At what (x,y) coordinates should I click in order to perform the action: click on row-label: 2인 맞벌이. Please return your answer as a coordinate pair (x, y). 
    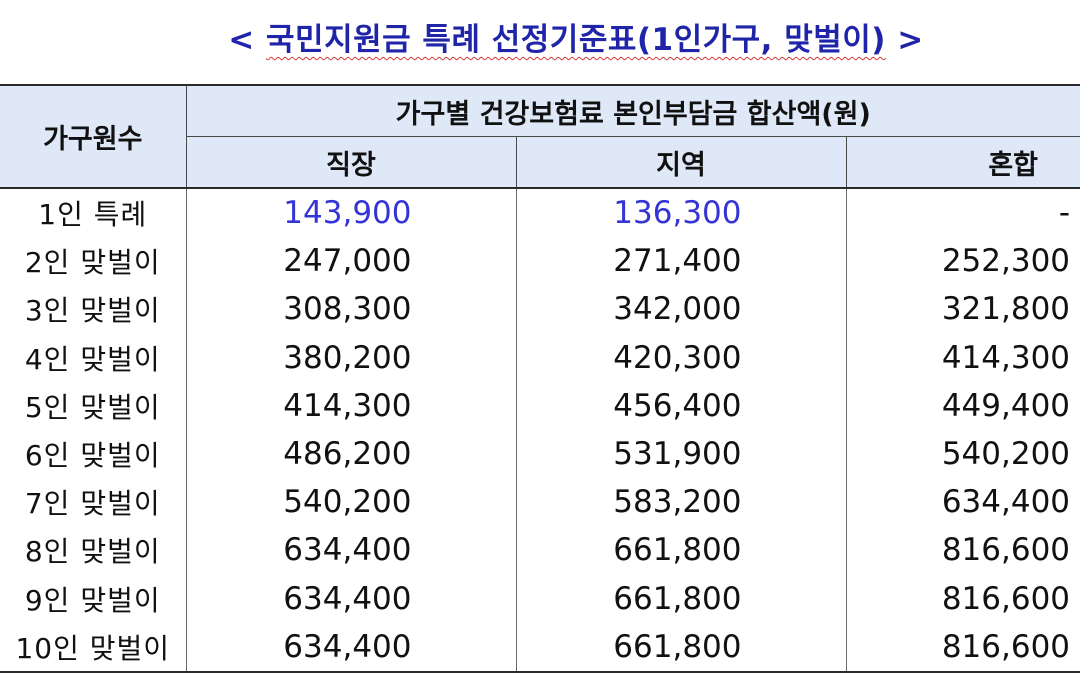
    Looking at the image, I should click on (93, 261).